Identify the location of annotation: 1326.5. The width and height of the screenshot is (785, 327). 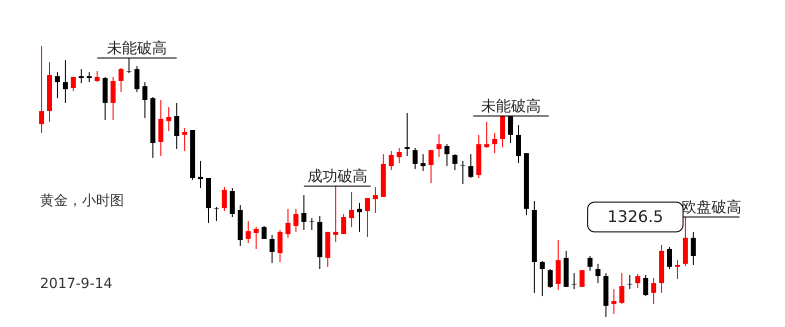
(635, 216).